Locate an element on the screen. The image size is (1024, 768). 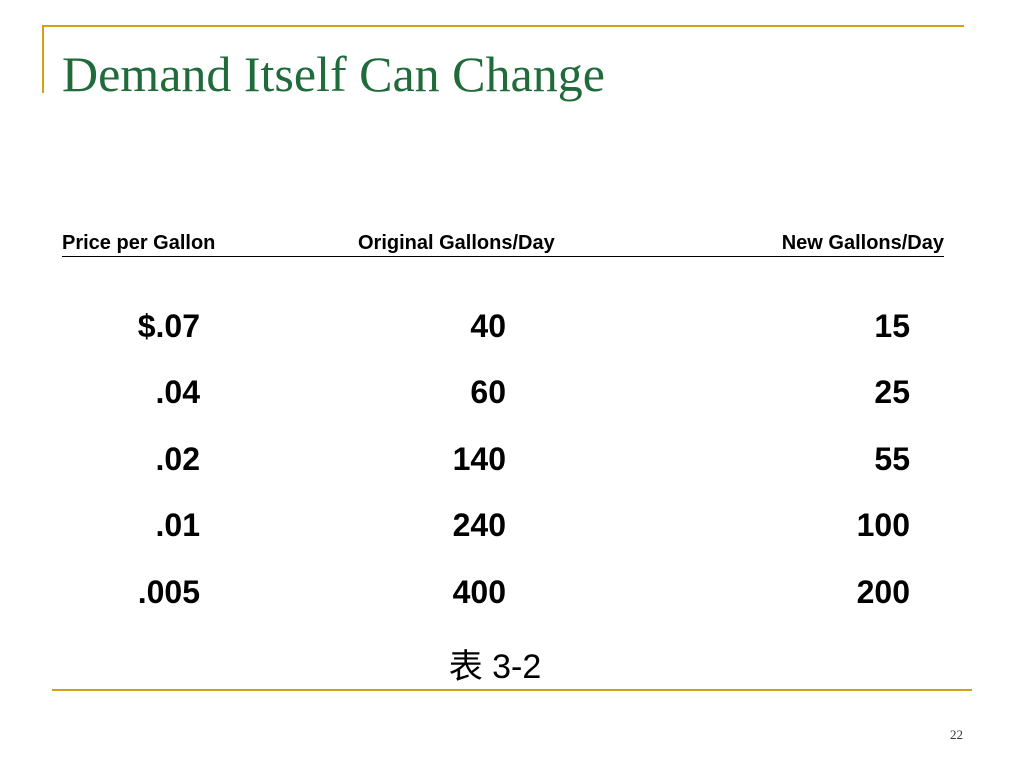
slide-title: Demand Itself Can Change is located at coordinates (333, 74).